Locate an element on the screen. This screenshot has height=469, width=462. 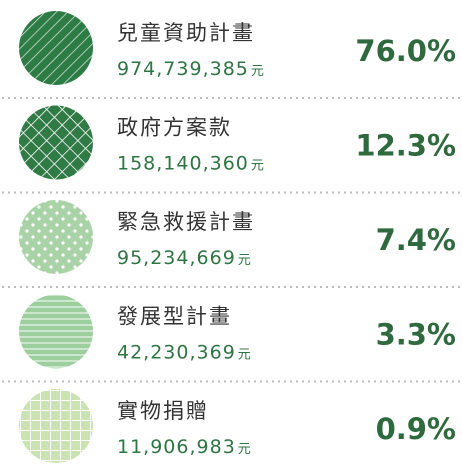
item-amount: 158,140,360 is located at coordinates (183, 164).